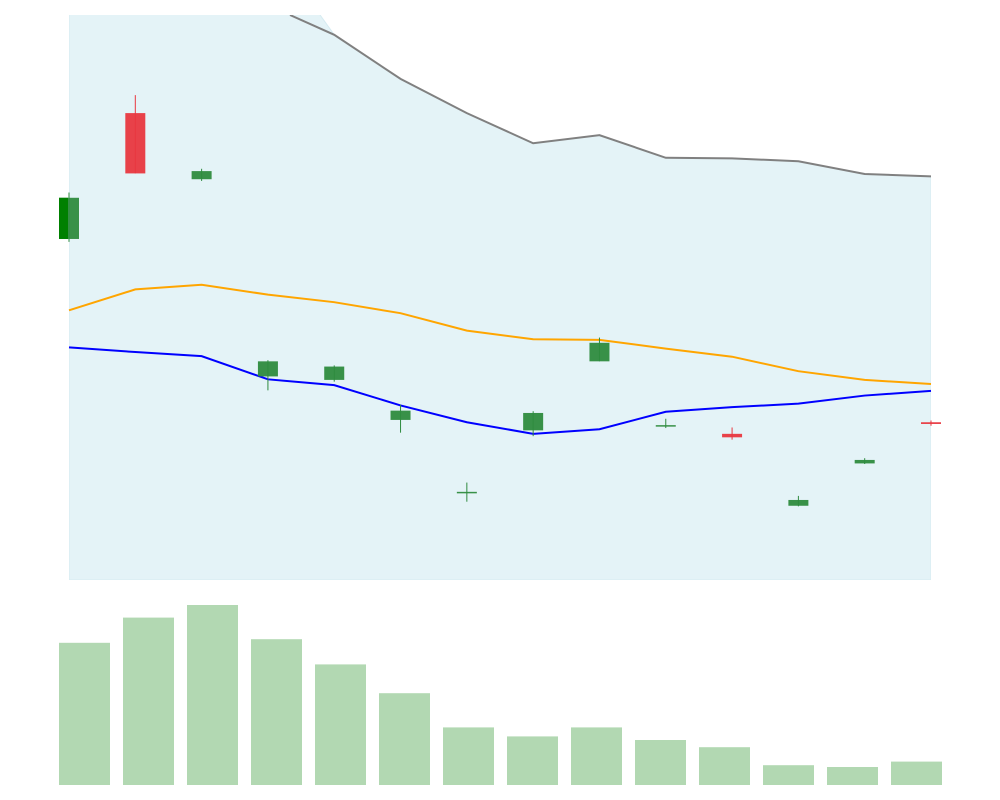 Image resolution: width=1000 pixels, height=800 pixels. I want to click on upper-band-line, so click(610, 96).